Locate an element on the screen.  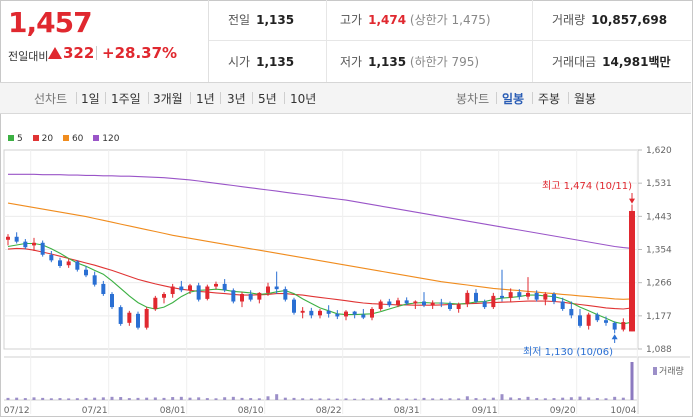
x-tick-label: 08/31 is located at coordinates (407, 411).